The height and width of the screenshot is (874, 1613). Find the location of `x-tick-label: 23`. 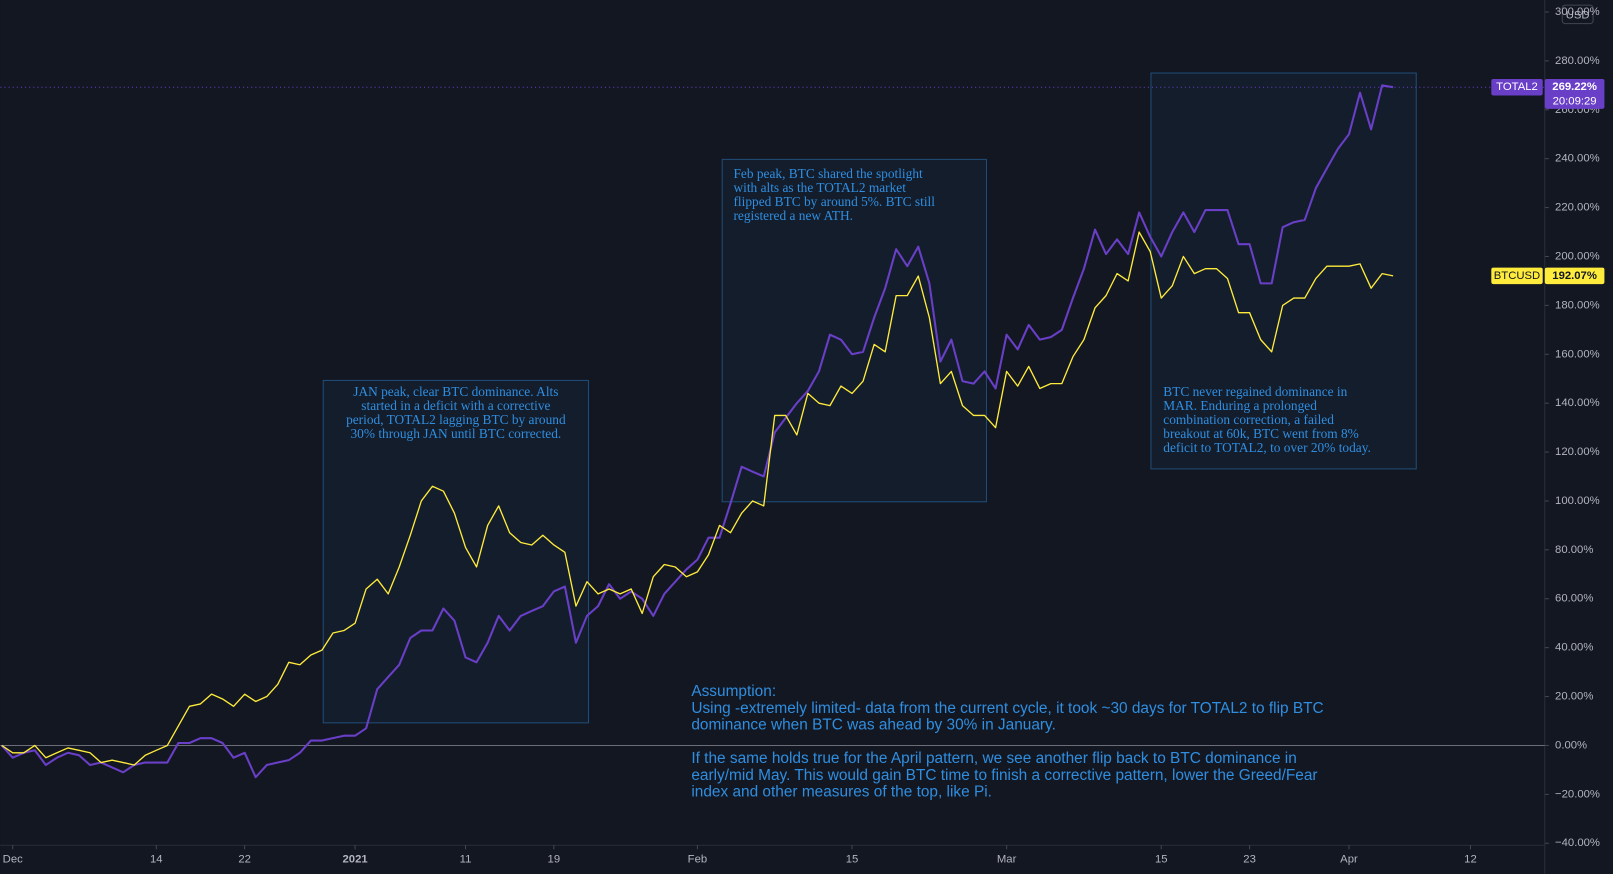

x-tick-label: 23 is located at coordinates (1249, 860).